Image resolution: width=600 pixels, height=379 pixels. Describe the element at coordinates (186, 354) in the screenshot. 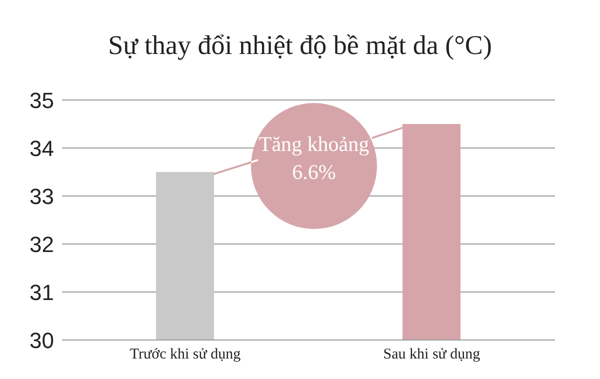

I see `x-tick-label: Trước khi sử dụng` at that location.